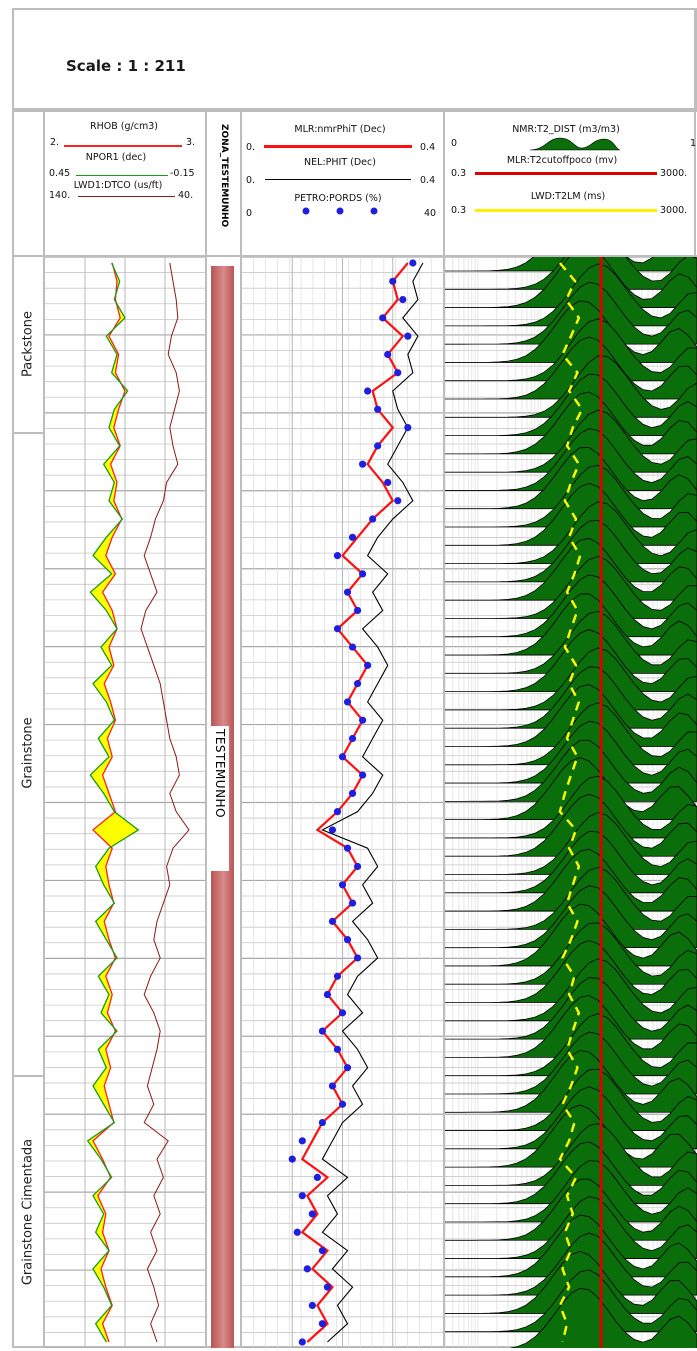 The image size is (697, 1351). What do you see at coordinates (338, 179) in the screenshot?
I see `nelphit-legend-line` at bounding box center [338, 179].